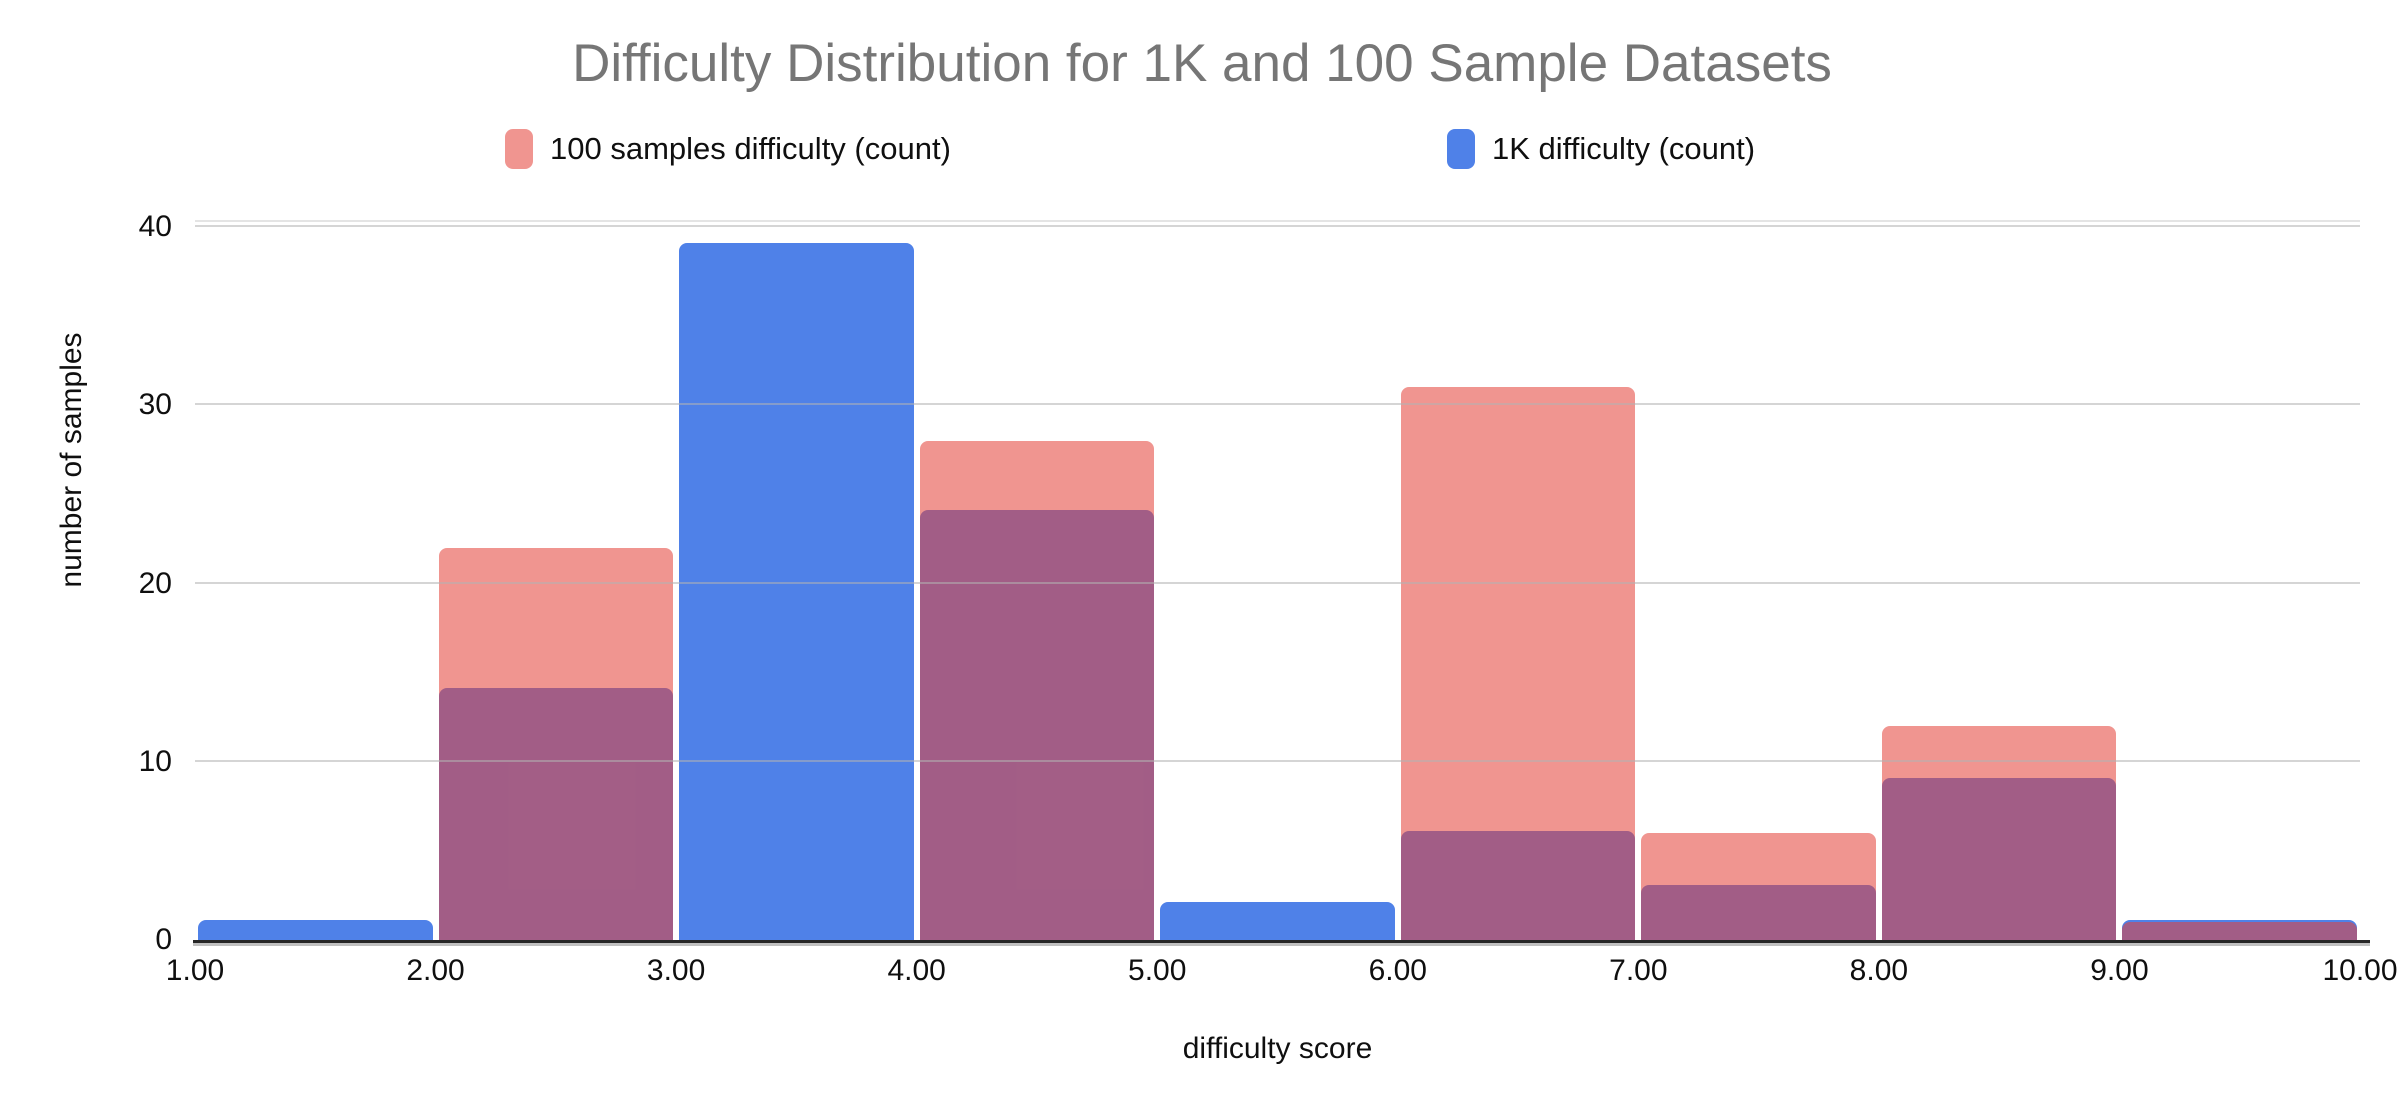 This screenshot has width=2404, height=1114. Describe the element at coordinates (1397, 970) in the screenshot. I see `x-tick-label-6.00: 6.00` at that location.